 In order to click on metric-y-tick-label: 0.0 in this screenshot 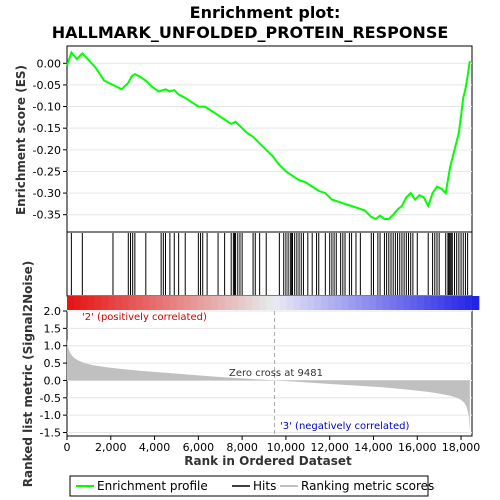, I will do `click(53, 380)`.